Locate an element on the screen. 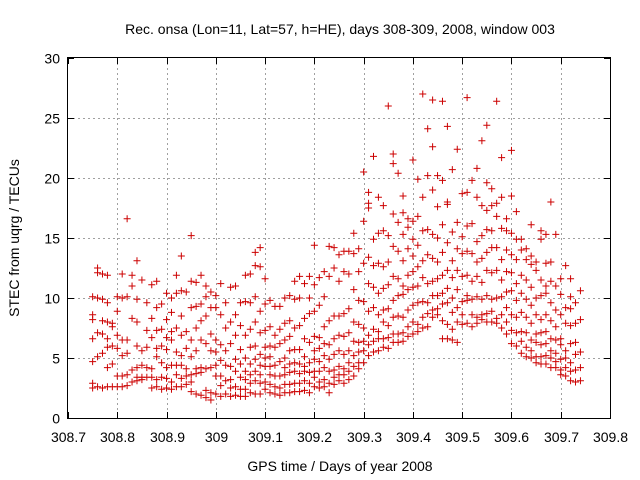 The width and height of the screenshot is (640, 480). y-tick-label: 20 is located at coordinates (52, 179).